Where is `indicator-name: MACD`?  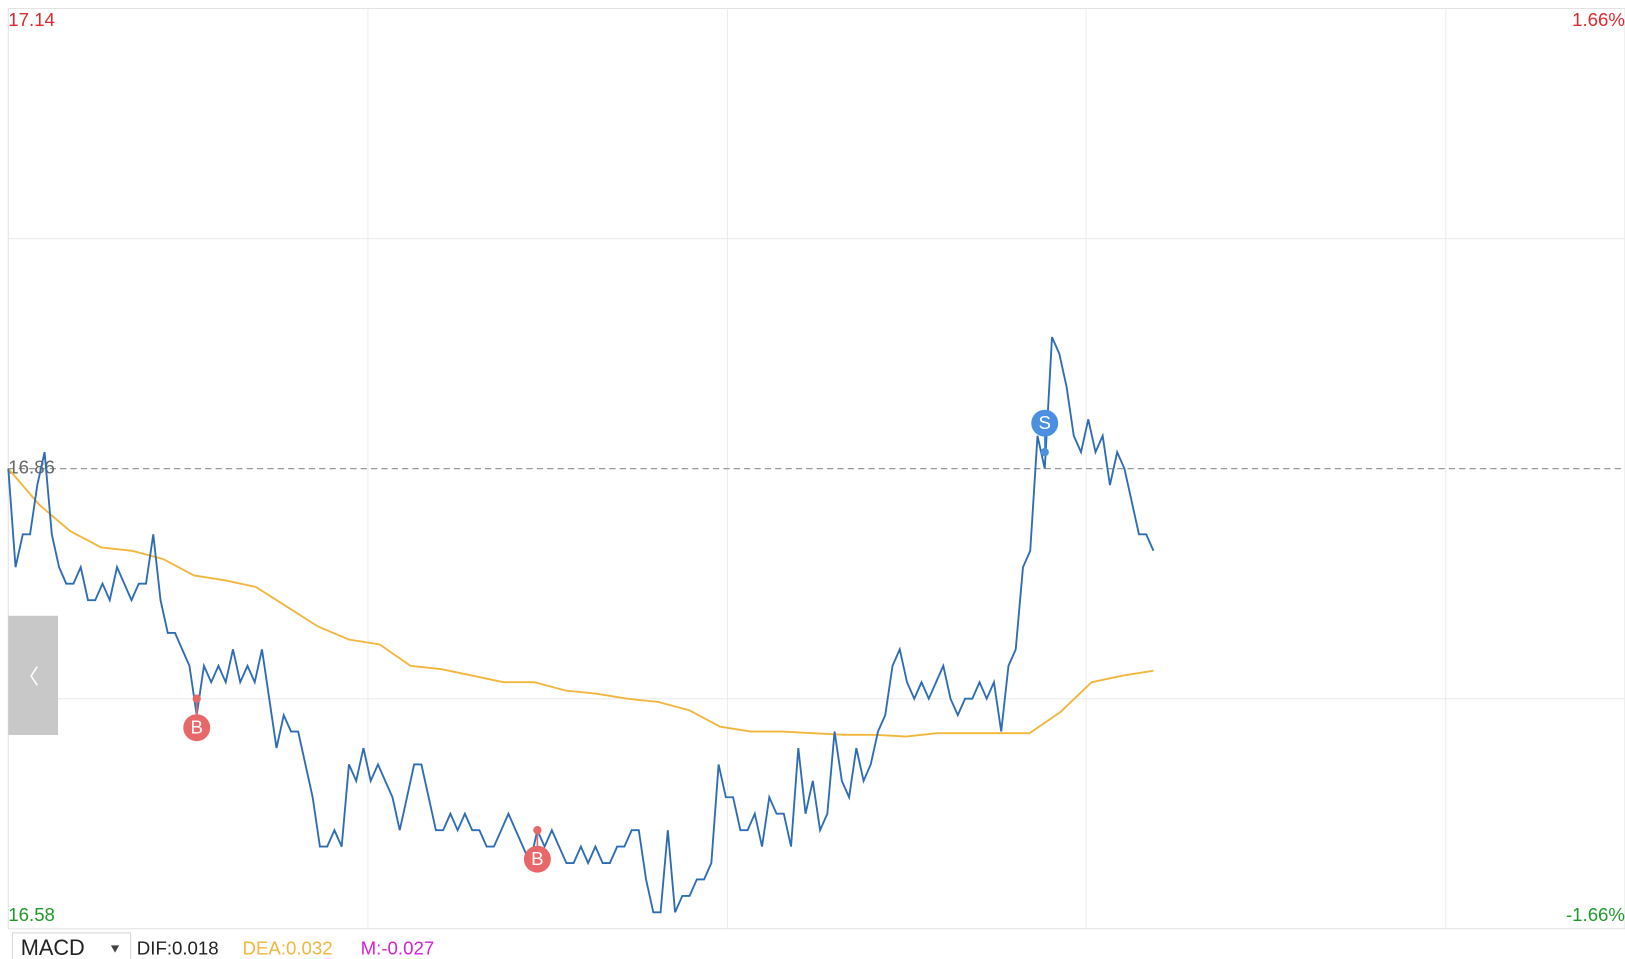
indicator-name: MACD is located at coordinates (53, 947).